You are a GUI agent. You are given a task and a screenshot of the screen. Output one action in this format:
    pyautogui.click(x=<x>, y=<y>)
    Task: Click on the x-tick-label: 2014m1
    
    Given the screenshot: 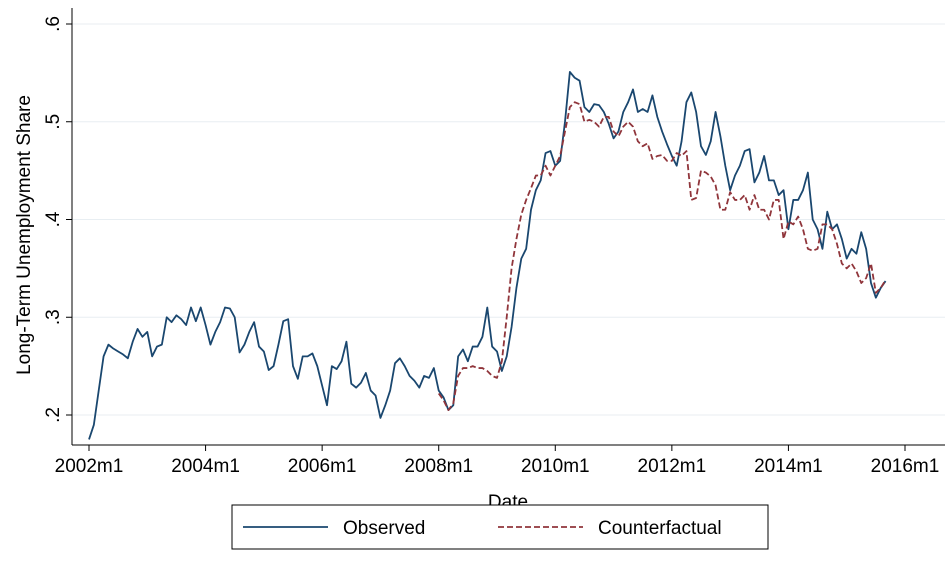 What is the action you would take?
    pyautogui.click(x=788, y=466)
    